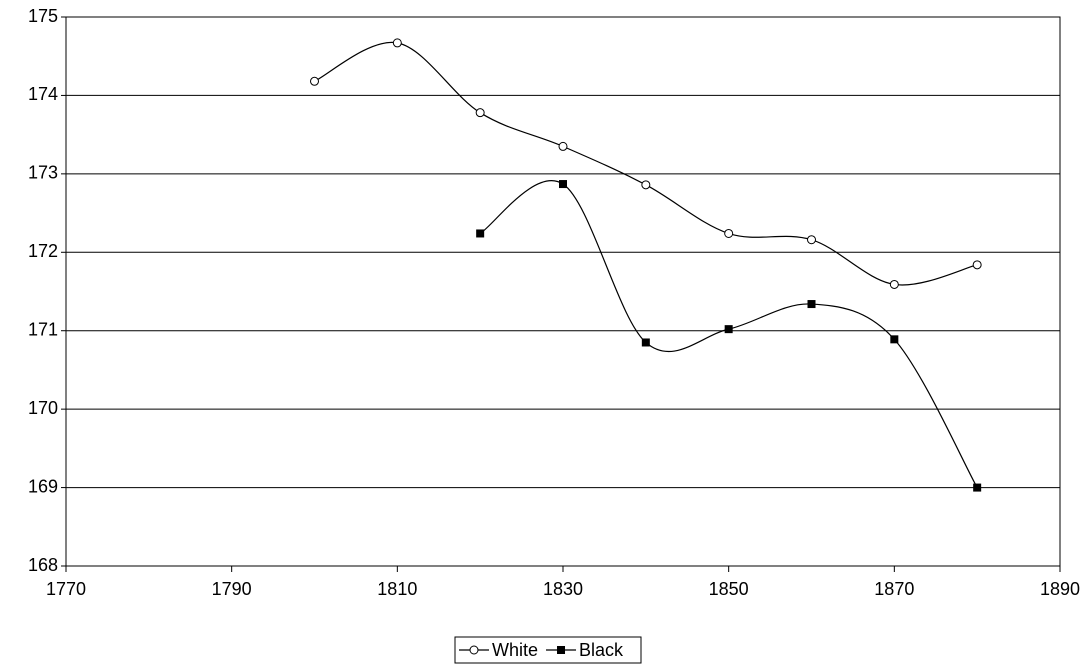  What do you see at coordinates (66, 589) in the screenshot?
I see `x-tick-label: 1770` at bounding box center [66, 589].